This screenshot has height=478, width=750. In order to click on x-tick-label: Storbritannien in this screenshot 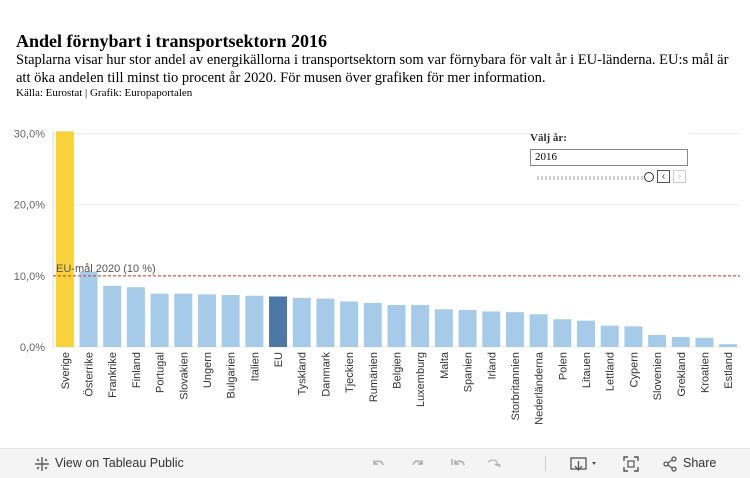, I will do `click(516, 386)`.